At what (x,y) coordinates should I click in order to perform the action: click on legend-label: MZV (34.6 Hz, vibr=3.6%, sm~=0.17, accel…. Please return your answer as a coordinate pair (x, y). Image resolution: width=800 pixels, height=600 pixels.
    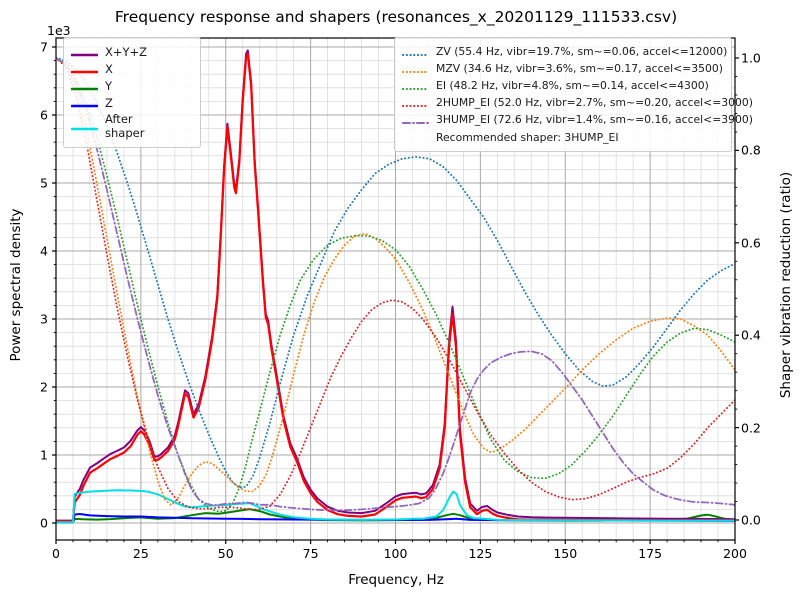
    Looking at the image, I should click on (579, 69).